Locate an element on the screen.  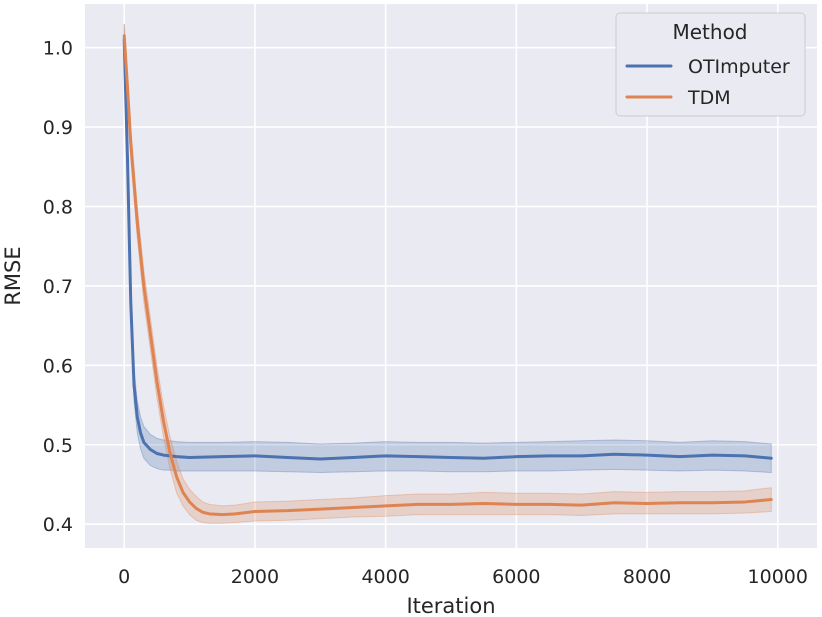
x-tick-label: 2000 is located at coordinates (255, 577).